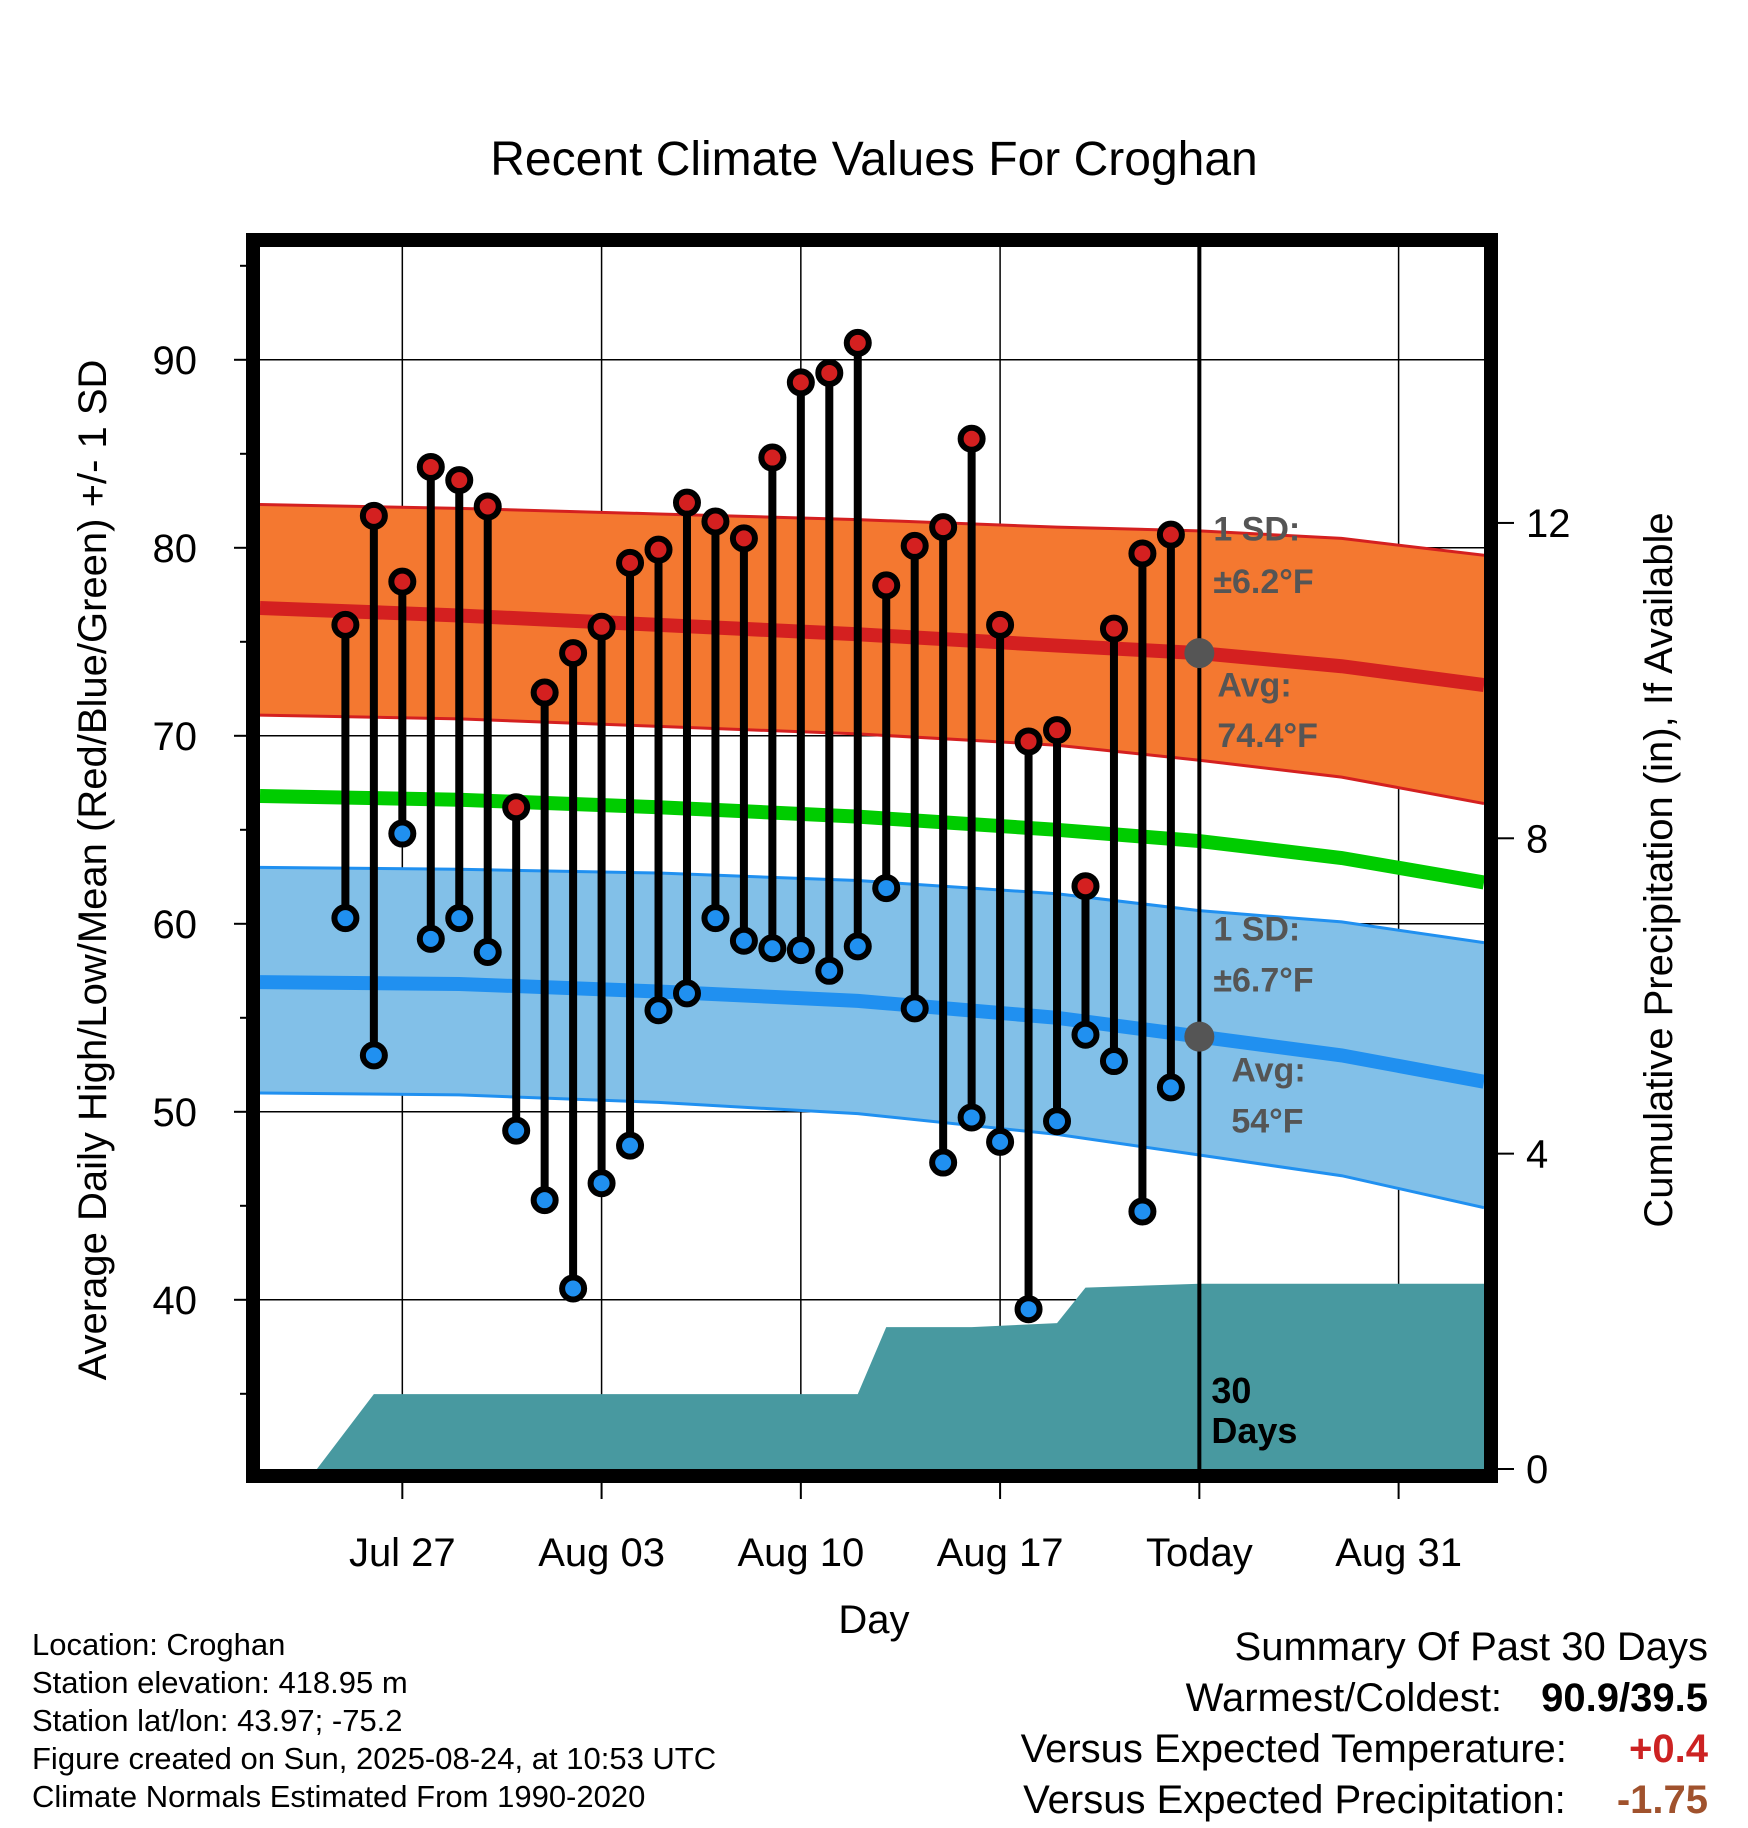 The height and width of the screenshot is (1828, 1748). Describe the element at coordinates (1263, 980) in the screenshot. I see `low-sd-value: ±6.7°F` at that location.